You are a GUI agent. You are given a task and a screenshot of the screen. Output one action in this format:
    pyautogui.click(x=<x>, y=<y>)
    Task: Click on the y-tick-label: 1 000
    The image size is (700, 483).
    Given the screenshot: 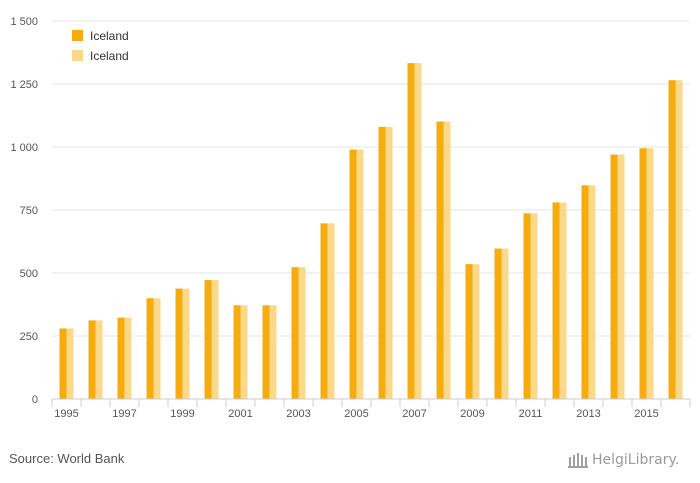 What is the action you would take?
    pyautogui.click(x=24, y=148)
    